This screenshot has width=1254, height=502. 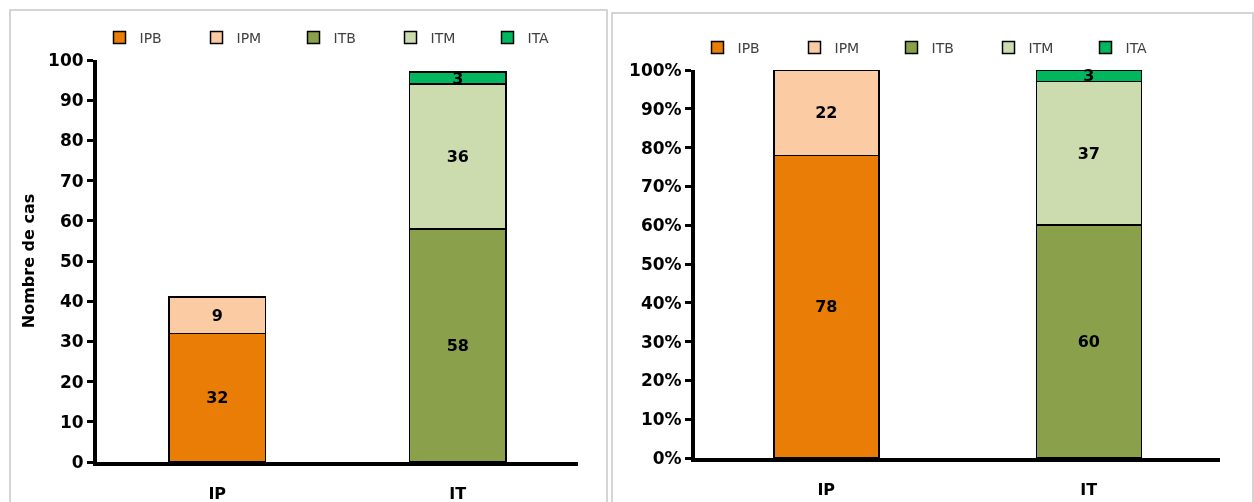 I want to click on y-tick-label: 50, so click(x=71, y=260).